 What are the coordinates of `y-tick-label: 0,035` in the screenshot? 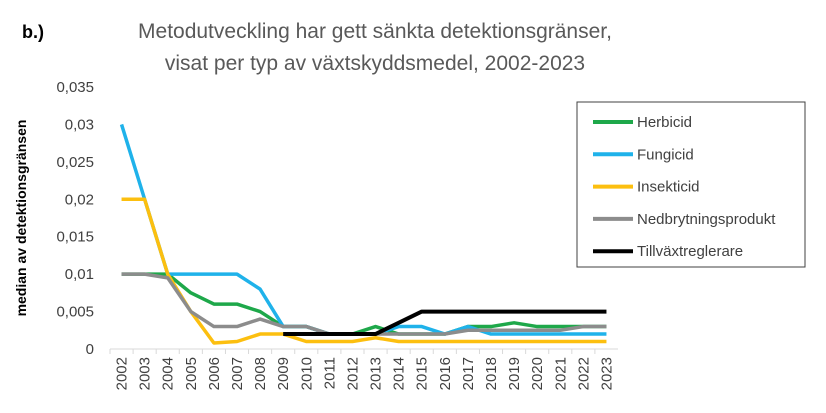 It's located at (75, 87).